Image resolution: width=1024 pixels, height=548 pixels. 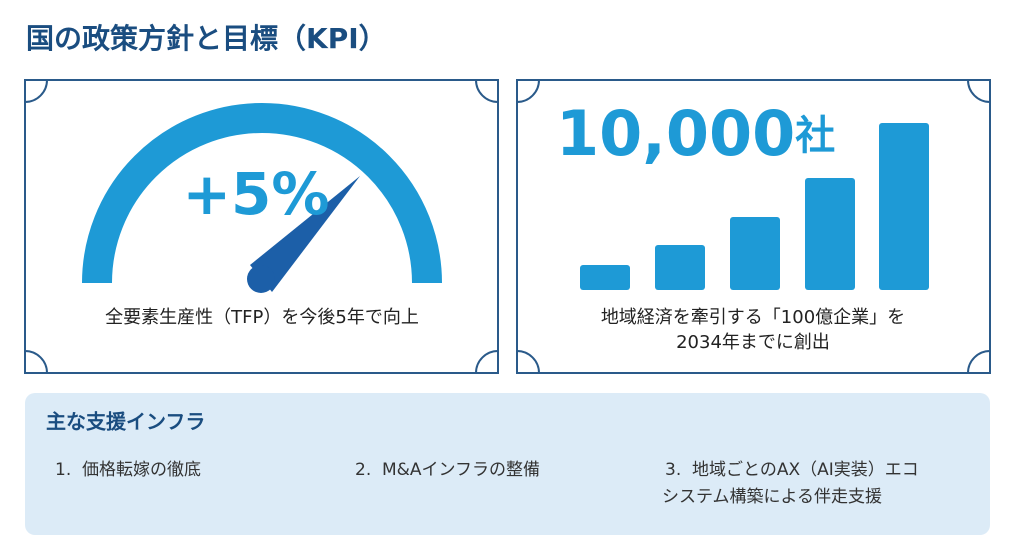 I want to click on item-label: システム構築による伴走支援, so click(x=772, y=497).